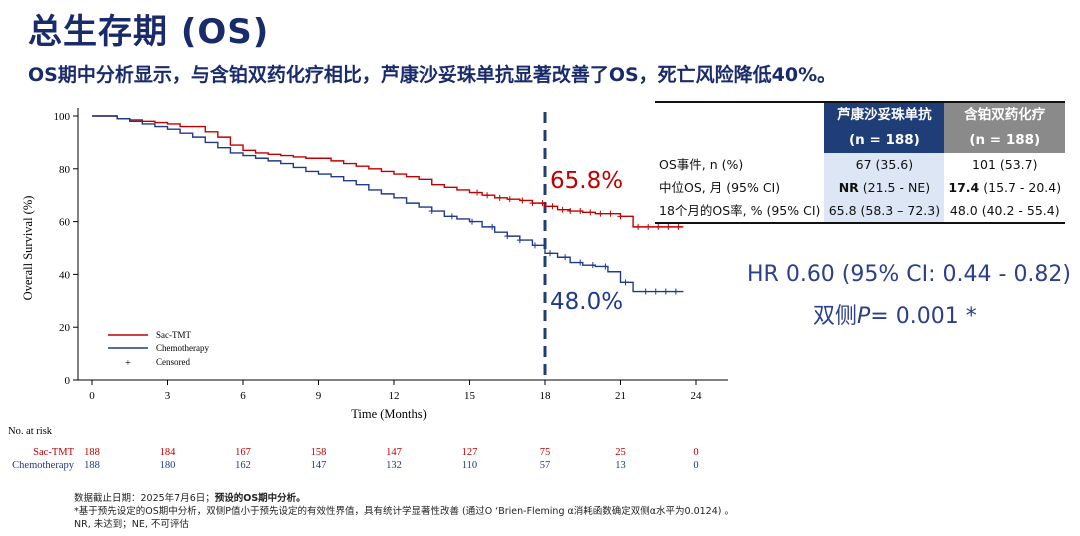  What do you see at coordinates (404, 498) in the screenshot?
I see `footnote-line: 数据截止日期：2025年7月6日；预设的OS期中分析。` at bounding box center [404, 498].